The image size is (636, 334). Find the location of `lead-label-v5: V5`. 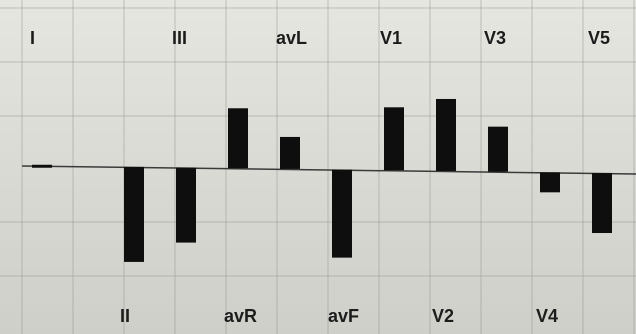

lead-label-v5: V5 is located at coordinates (599, 38).